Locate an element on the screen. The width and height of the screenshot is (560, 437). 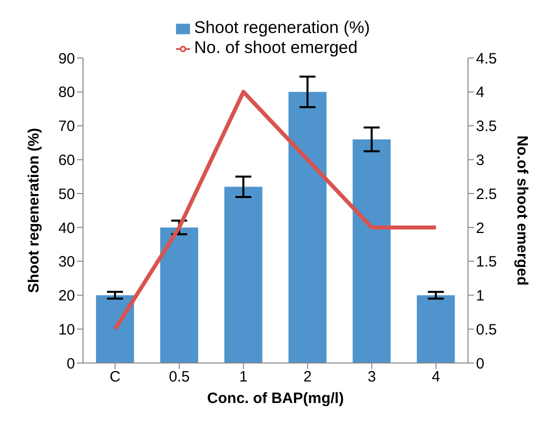
x-tick-label: 2 is located at coordinates (307, 377).